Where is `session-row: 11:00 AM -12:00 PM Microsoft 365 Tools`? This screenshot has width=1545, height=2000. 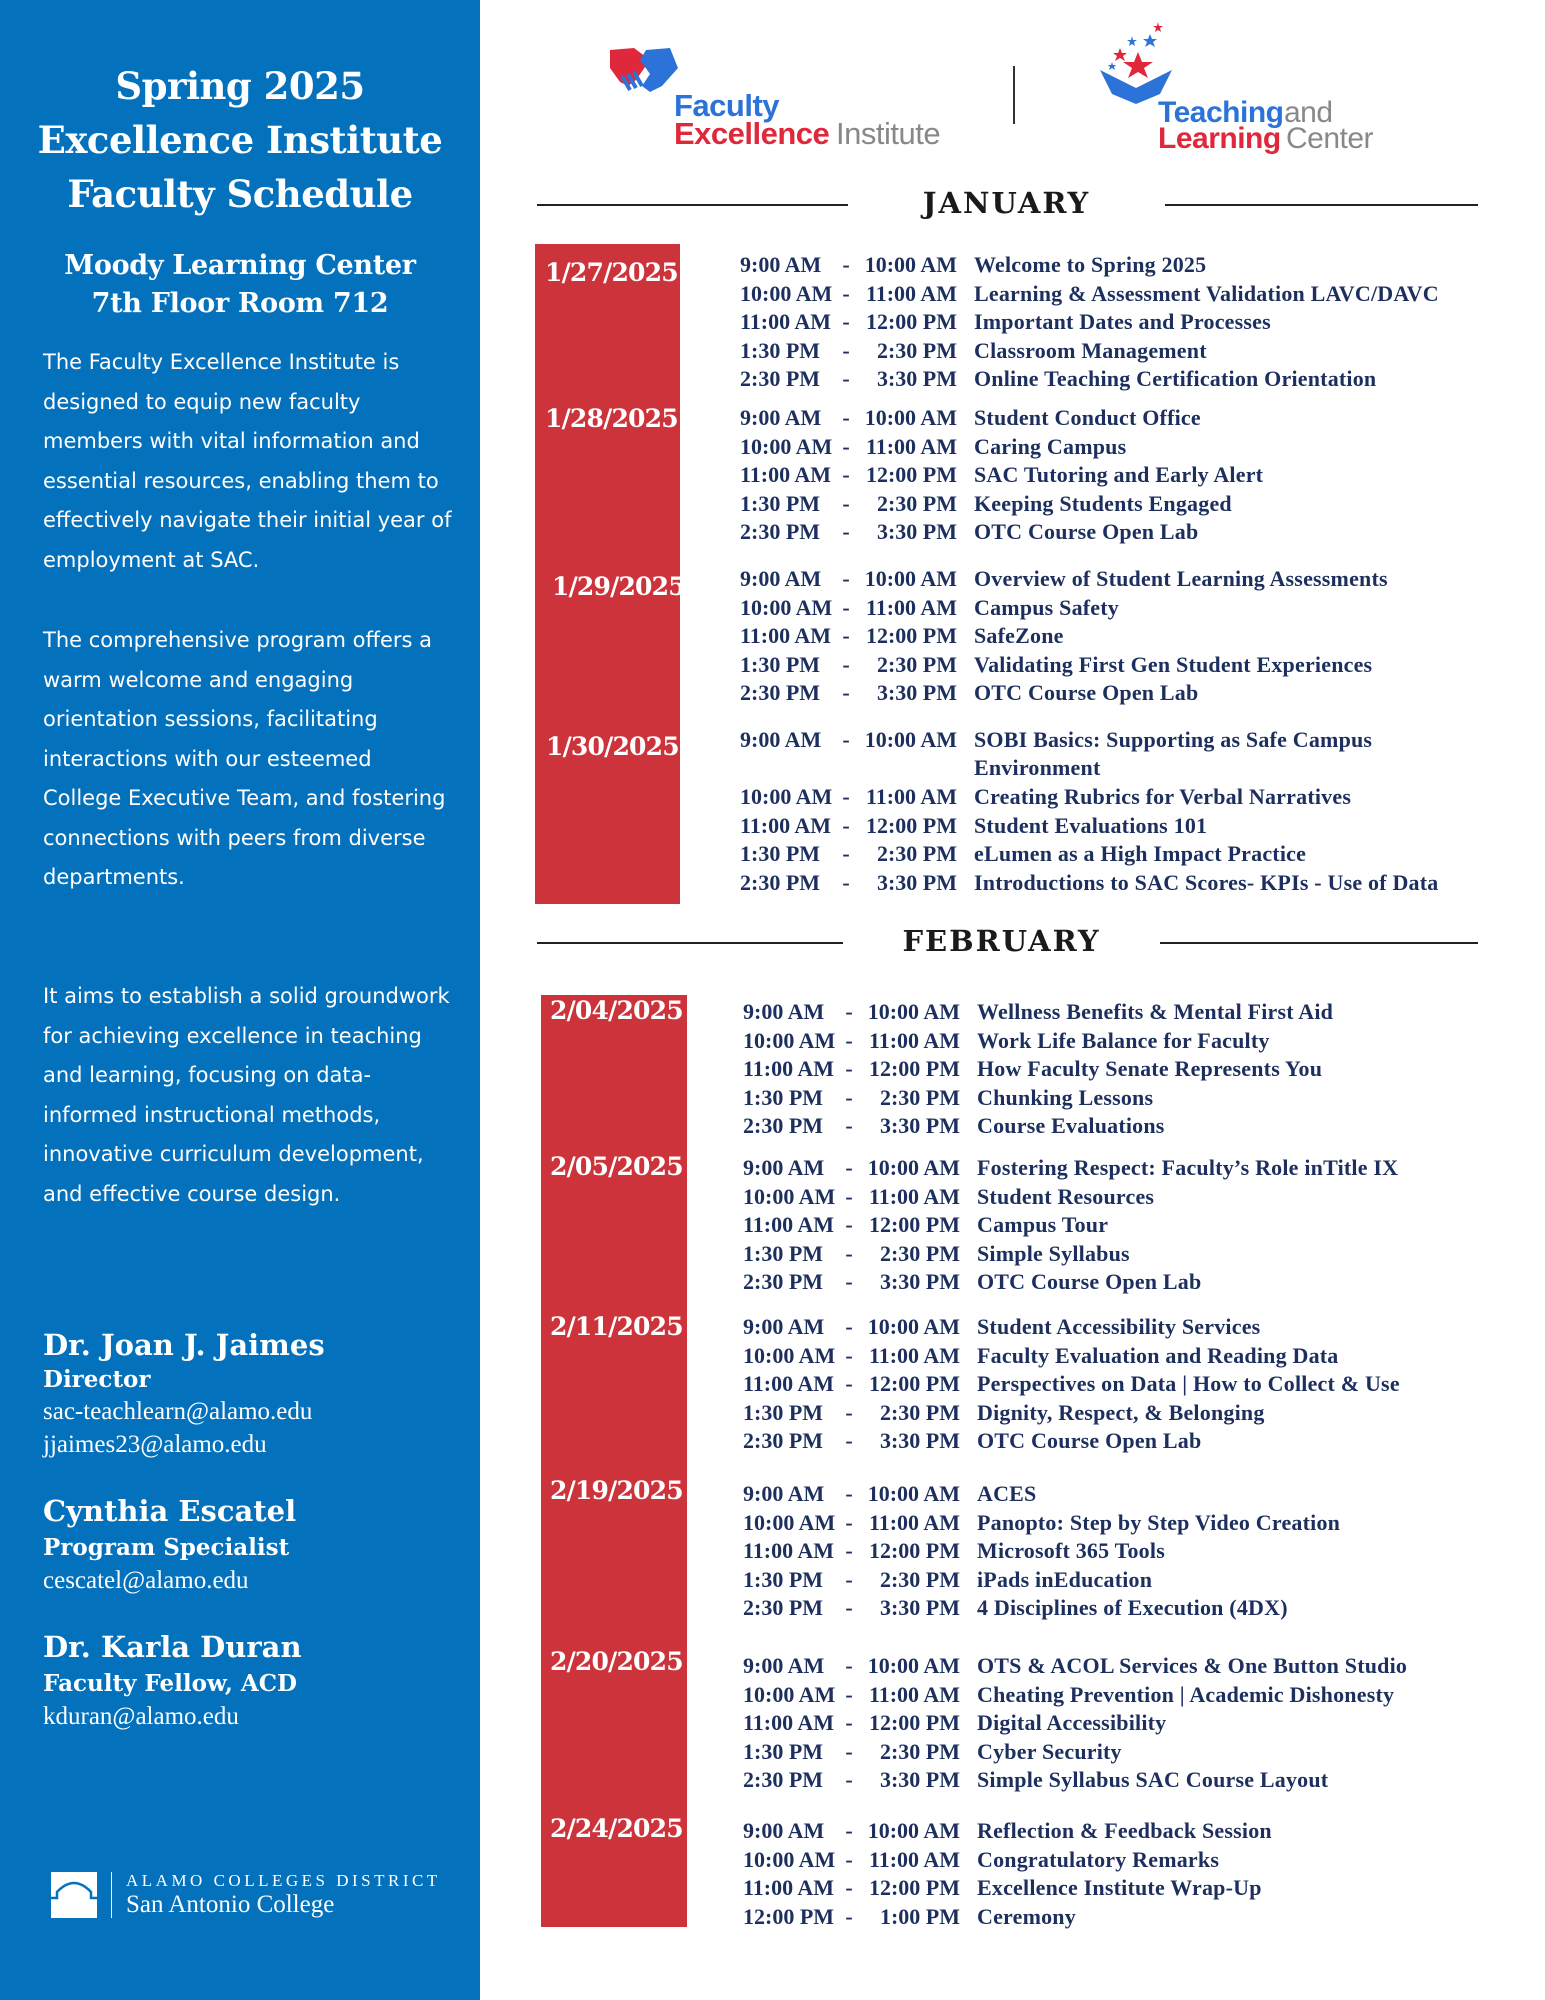 session-row: 11:00 AM -12:00 PM Microsoft 365 Tools is located at coordinates (954, 1551).